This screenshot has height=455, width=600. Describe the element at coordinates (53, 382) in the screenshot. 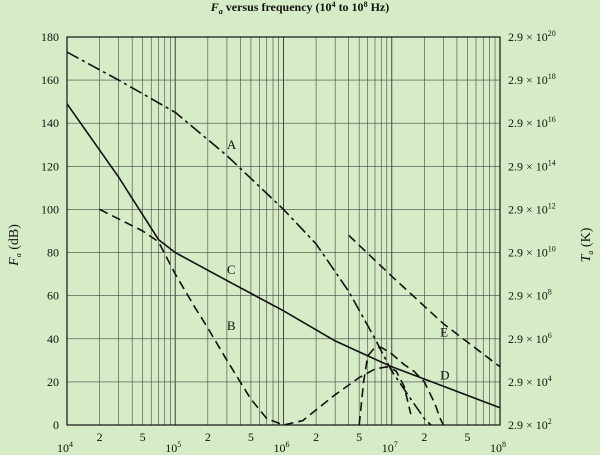

I see `y-tick-label: 20` at that location.